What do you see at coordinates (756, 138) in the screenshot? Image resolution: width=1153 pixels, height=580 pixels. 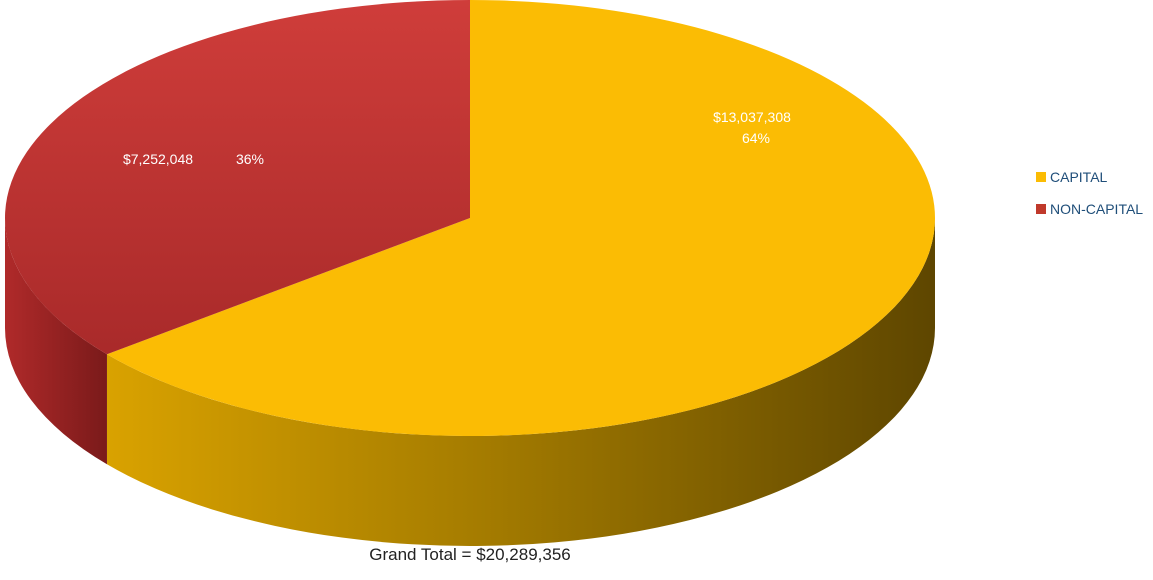 I see `data-label-capital-percent: 64%` at bounding box center [756, 138].